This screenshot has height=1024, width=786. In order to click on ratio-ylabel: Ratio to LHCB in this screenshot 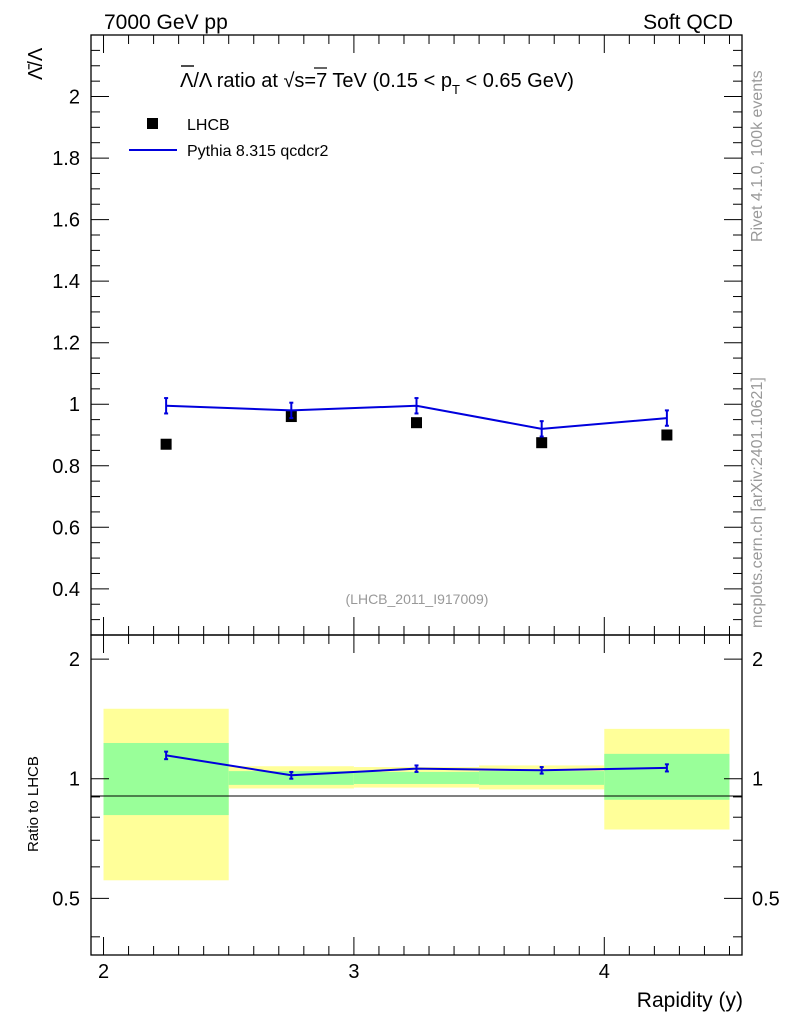, I will do `click(33, 804)`.